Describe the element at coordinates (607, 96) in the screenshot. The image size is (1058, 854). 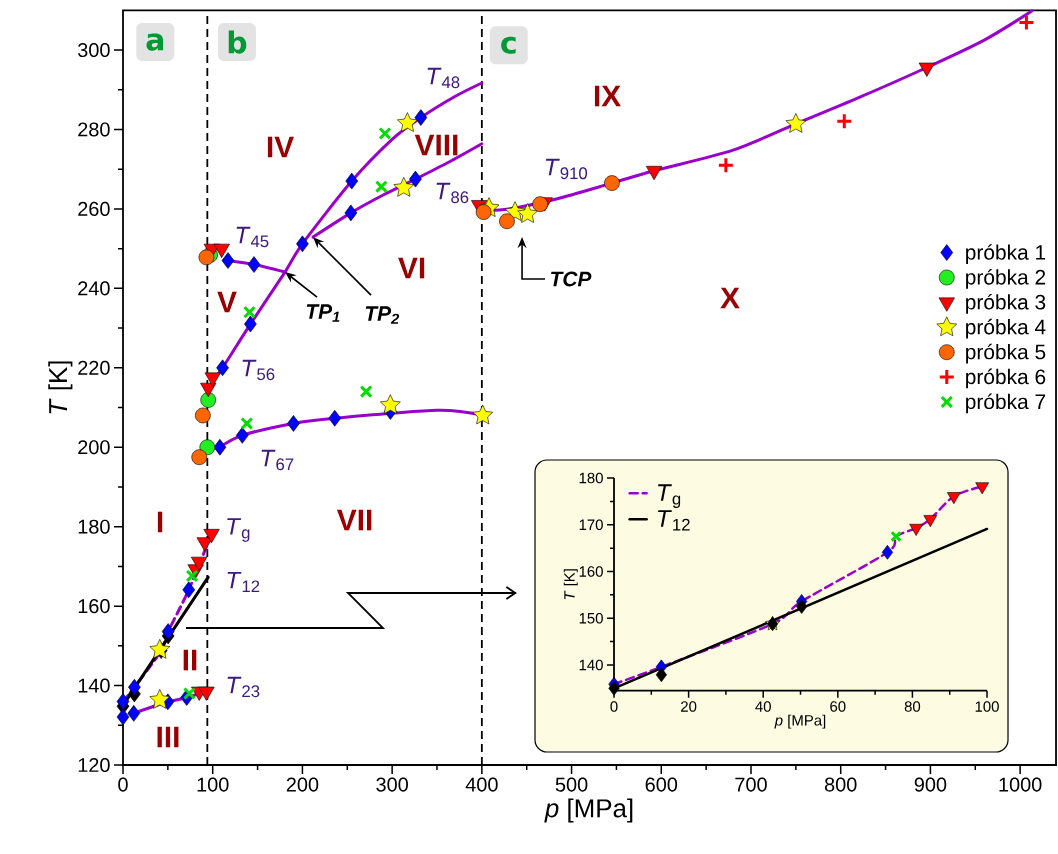
I see `annotation: IX` at that location.